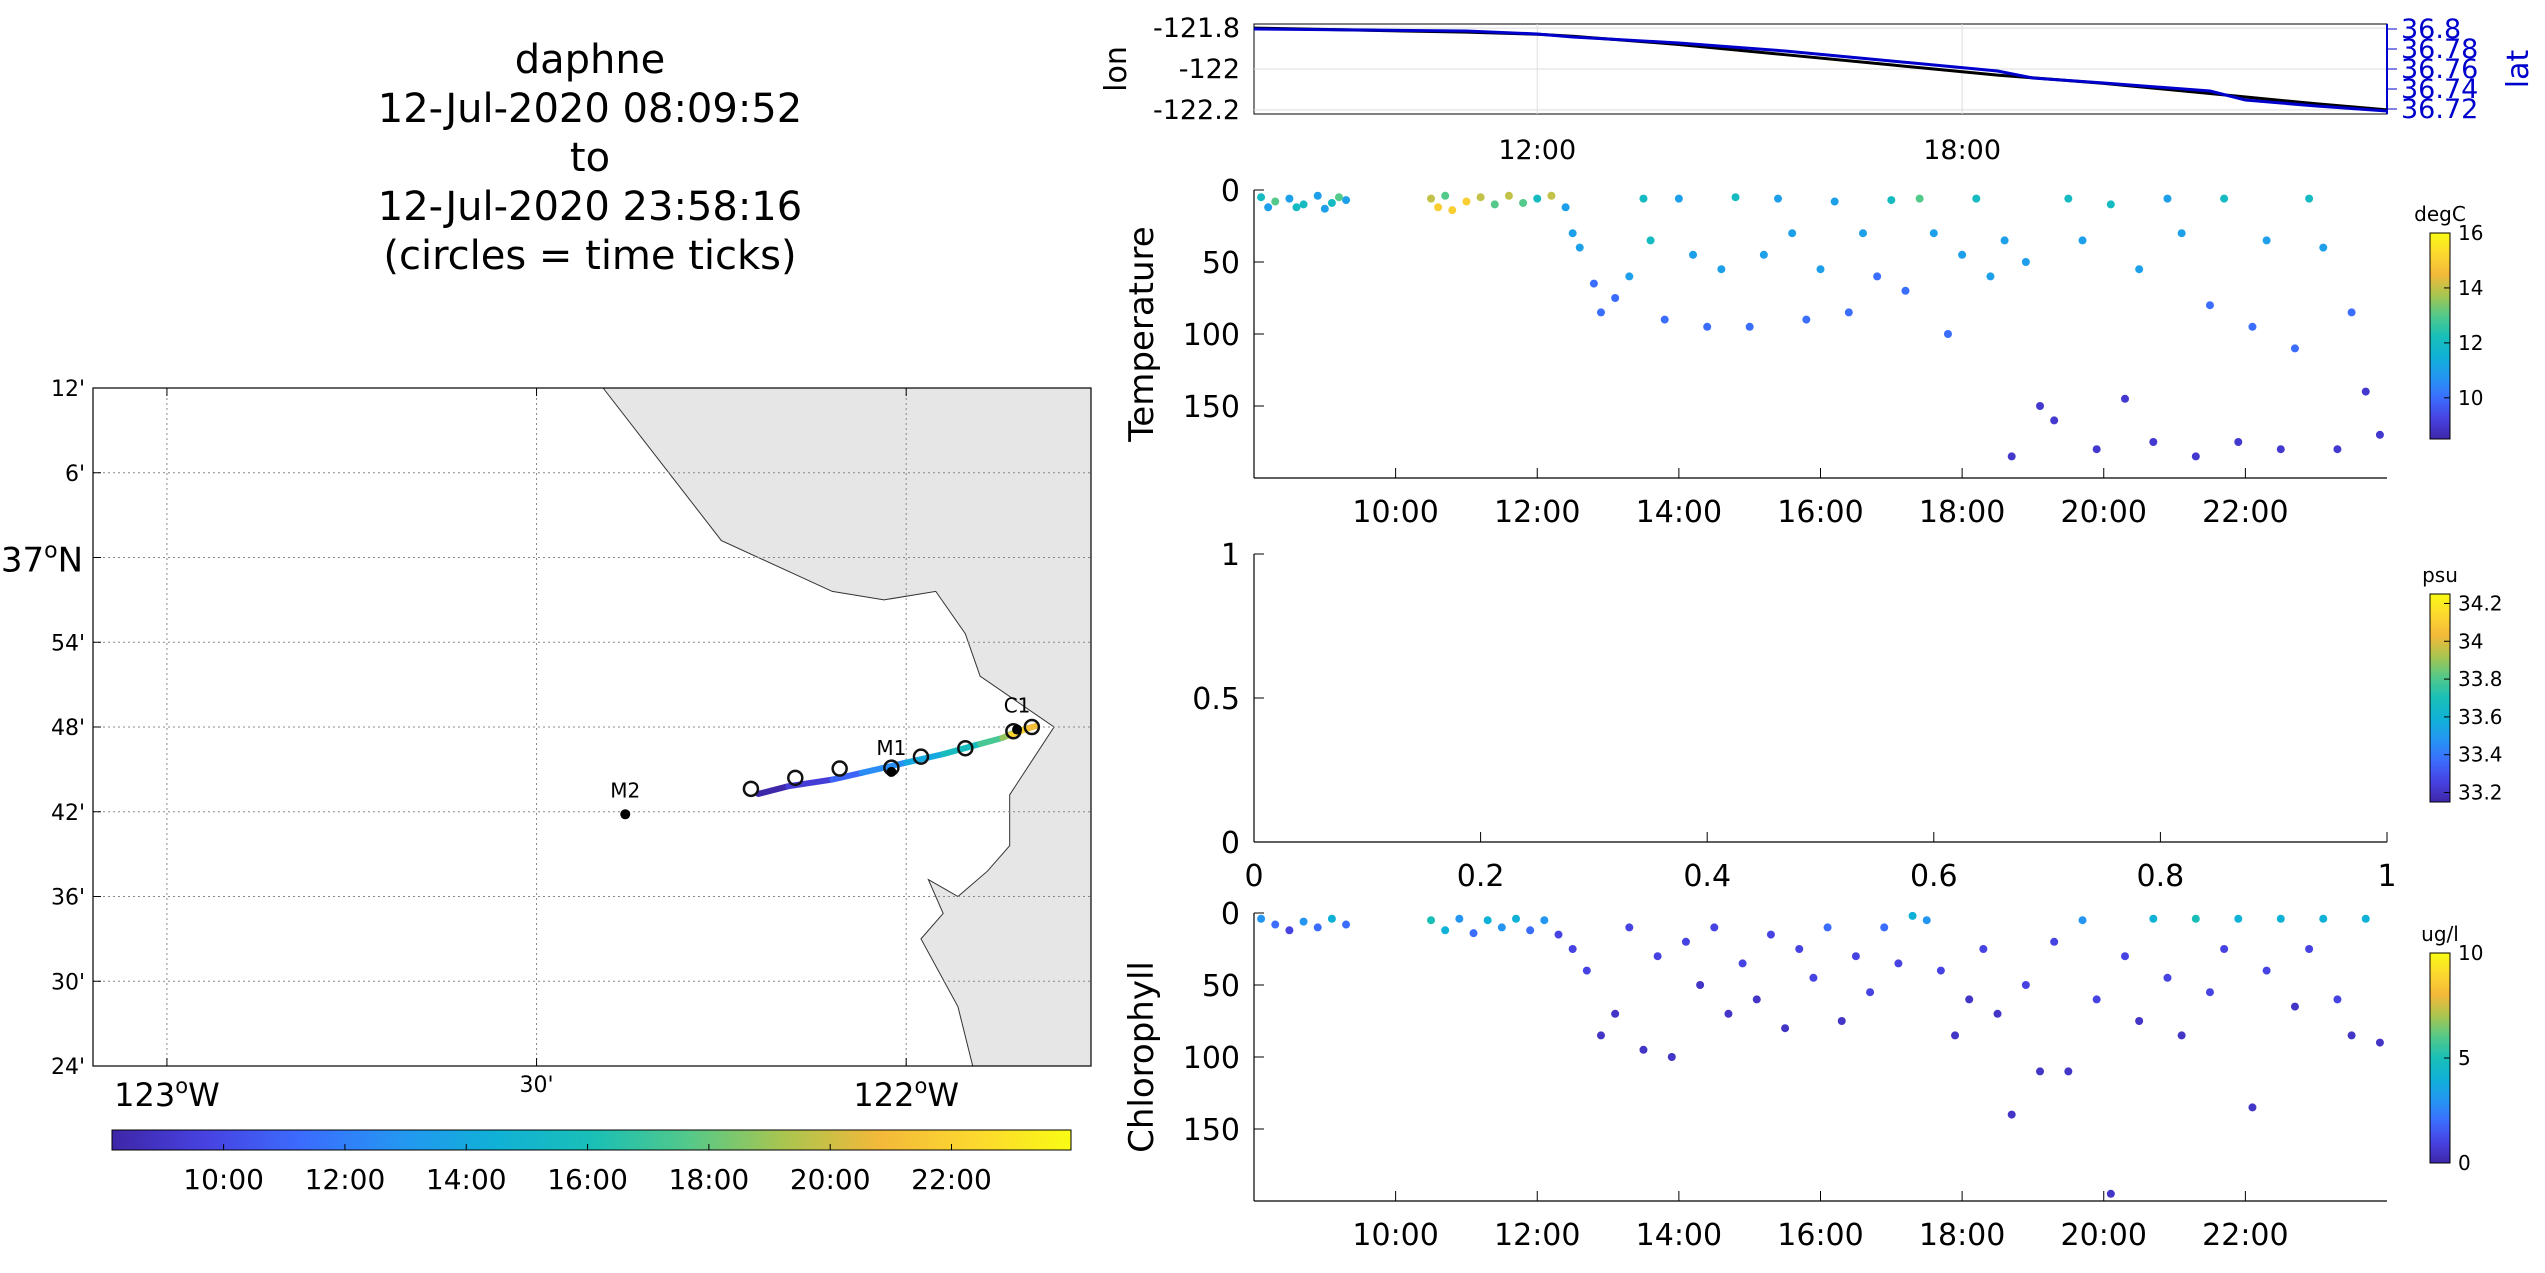 The width and height of the screenshot is (2545, 1273). Describe the element at coordinates (2439, 49) in the screenshot. I see `position-y2-tick-label: 36.78` at that location.